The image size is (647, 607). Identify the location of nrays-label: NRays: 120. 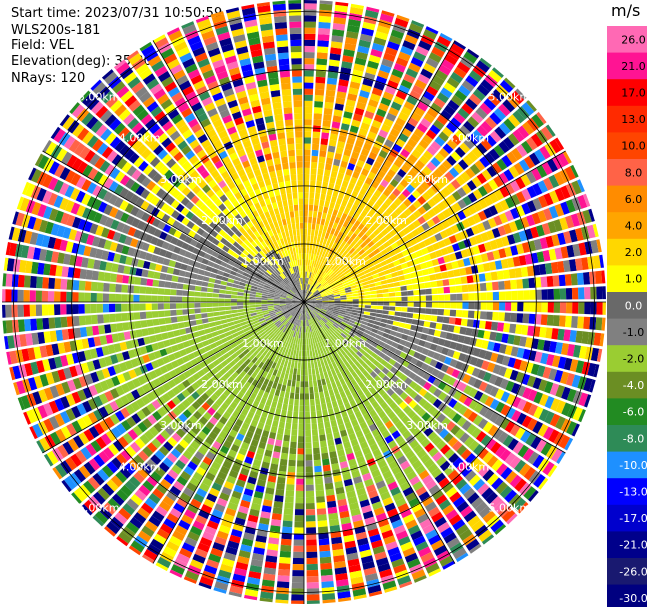
(48, 78).